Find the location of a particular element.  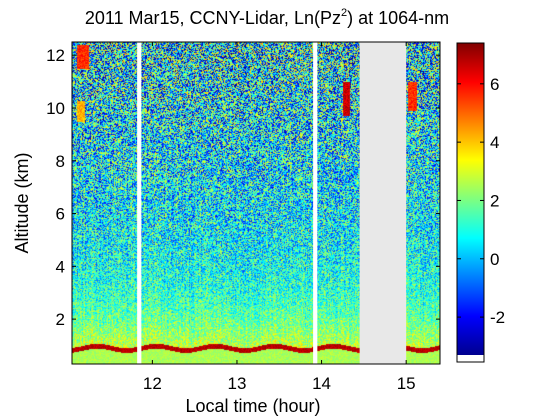

y-tick-label: 8 is located at coordinates (60, 161).